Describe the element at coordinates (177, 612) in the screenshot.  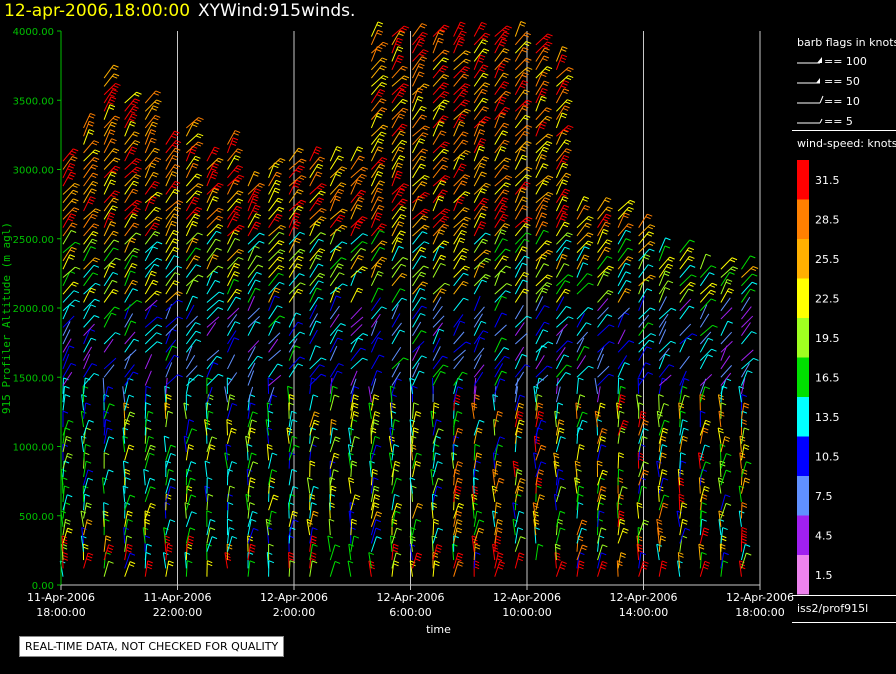
I see `x-tick-label: 22:00:00` at that location.